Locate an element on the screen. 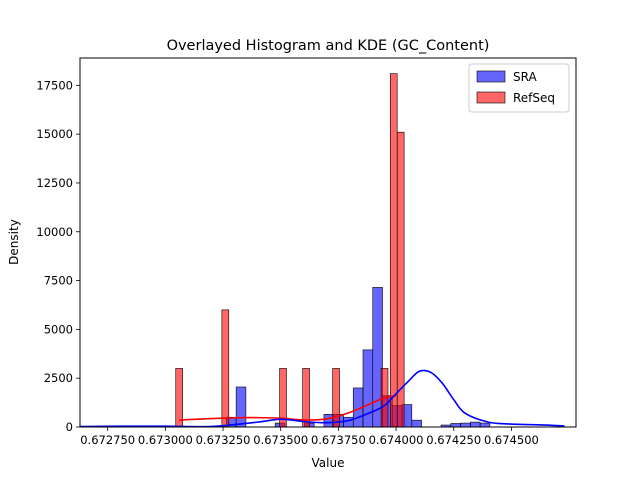  x-axis-label: Value is located at coordinates (328, 463).